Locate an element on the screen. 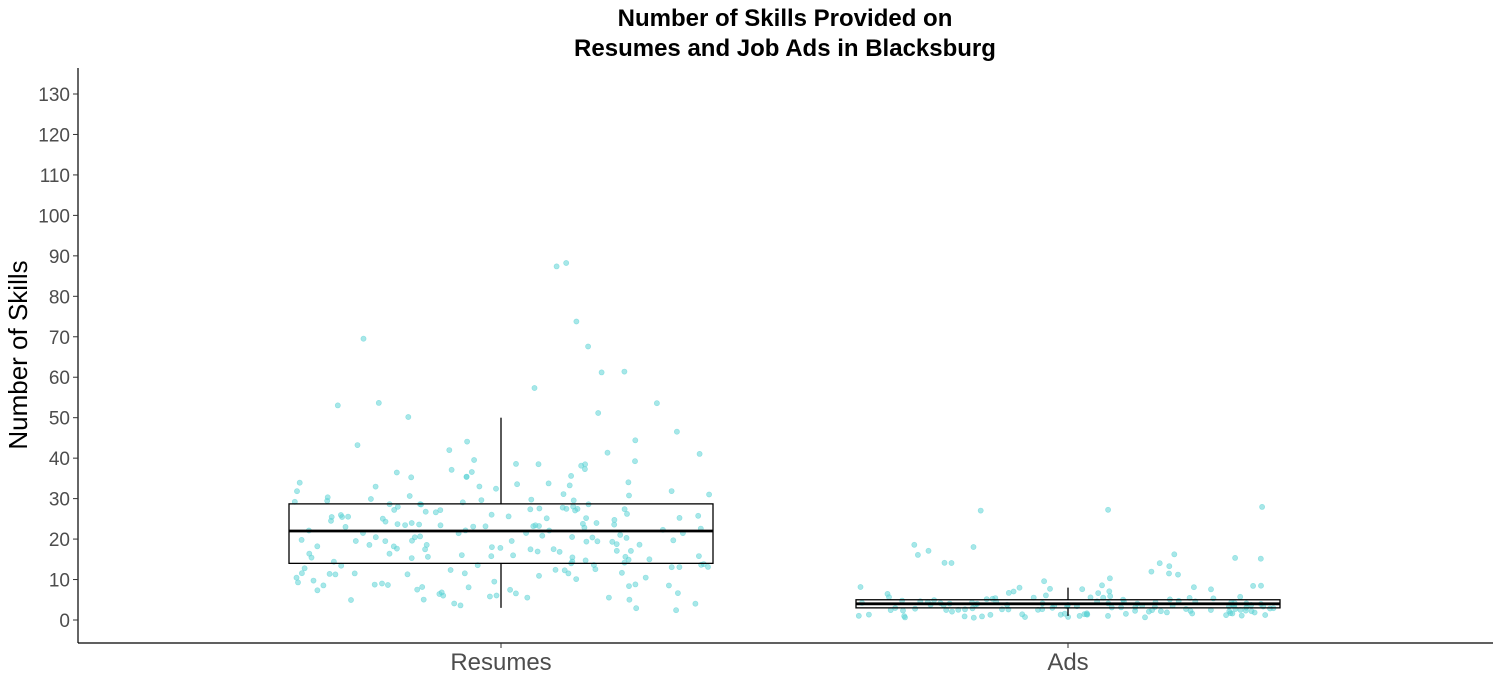 The image size is (1500, 700). y-tick-label-60: 60 is located at coordinates (59, 378).